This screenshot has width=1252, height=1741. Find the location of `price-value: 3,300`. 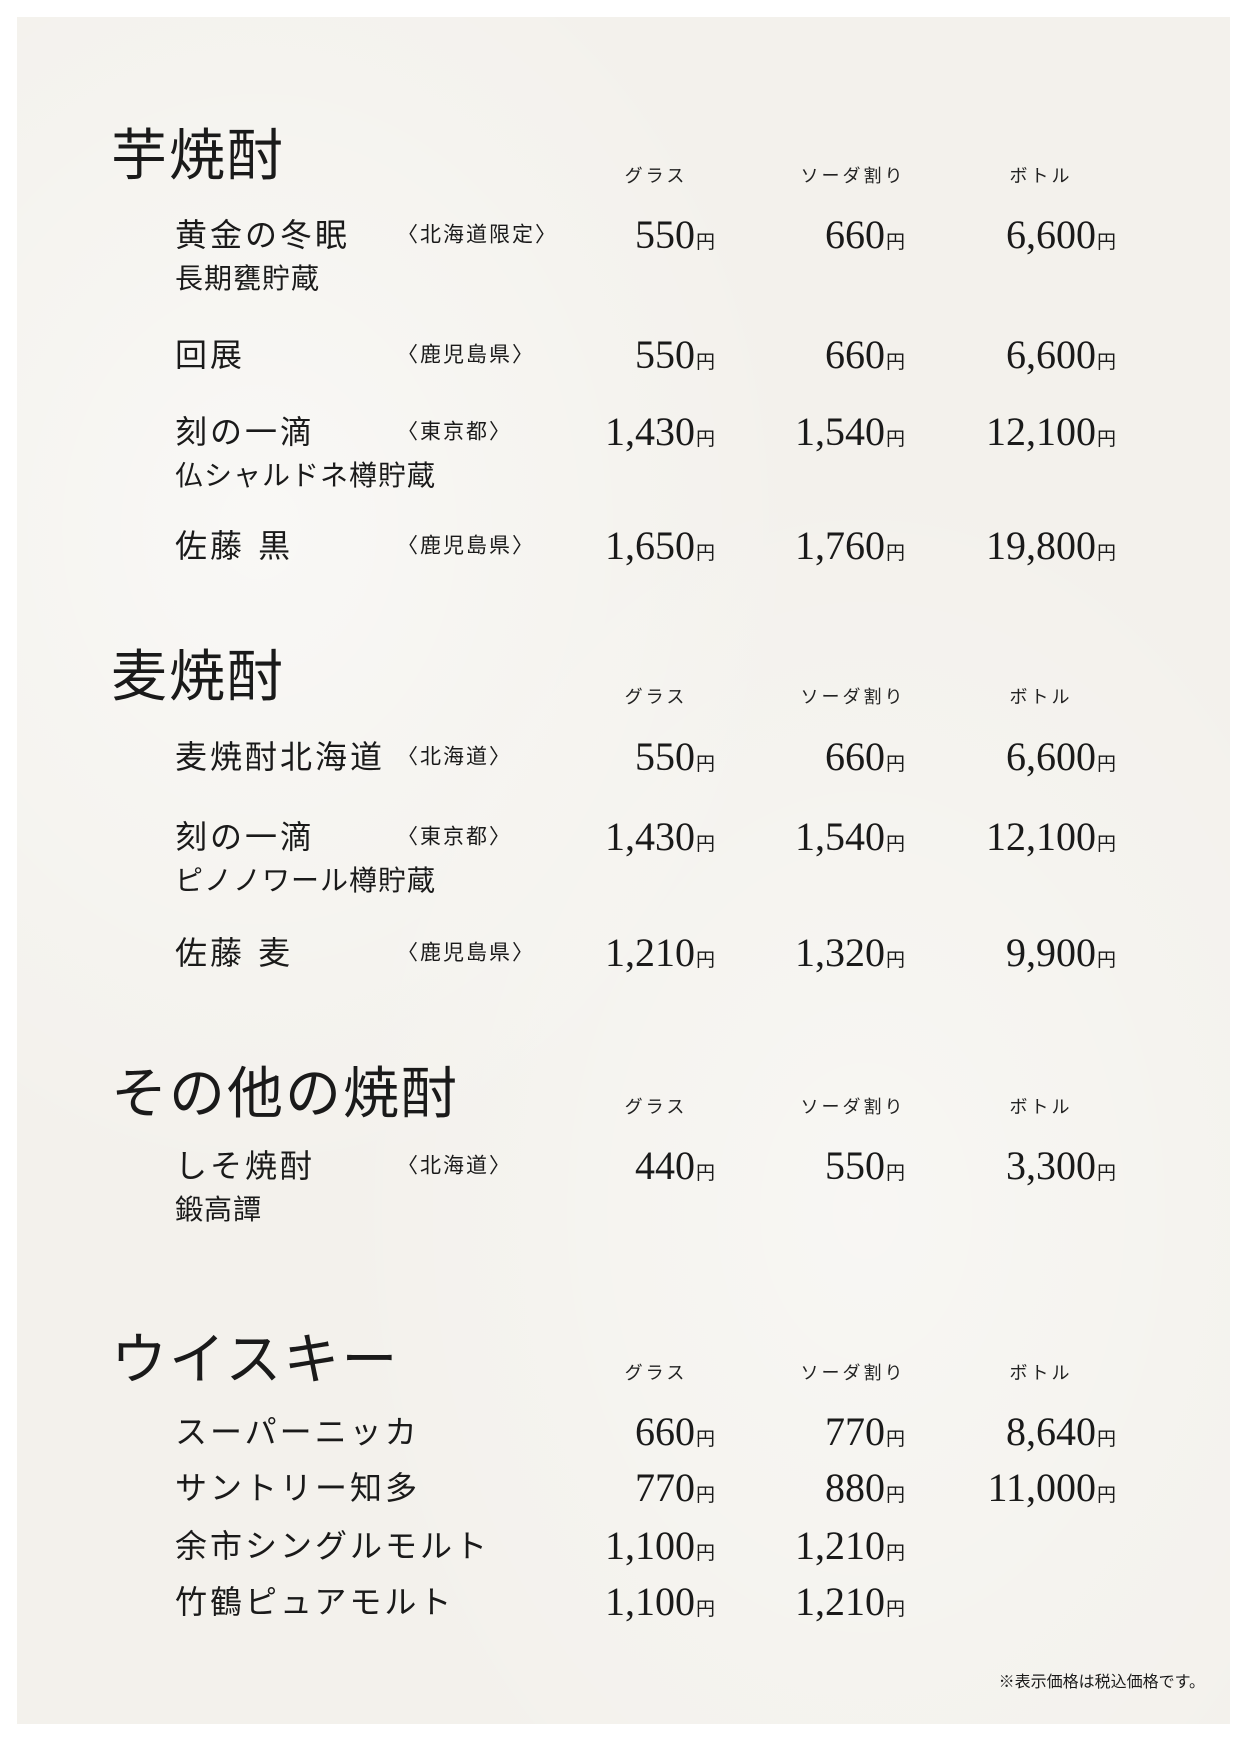

price-value: 3,300 is located at coordinates (1050, 1165).